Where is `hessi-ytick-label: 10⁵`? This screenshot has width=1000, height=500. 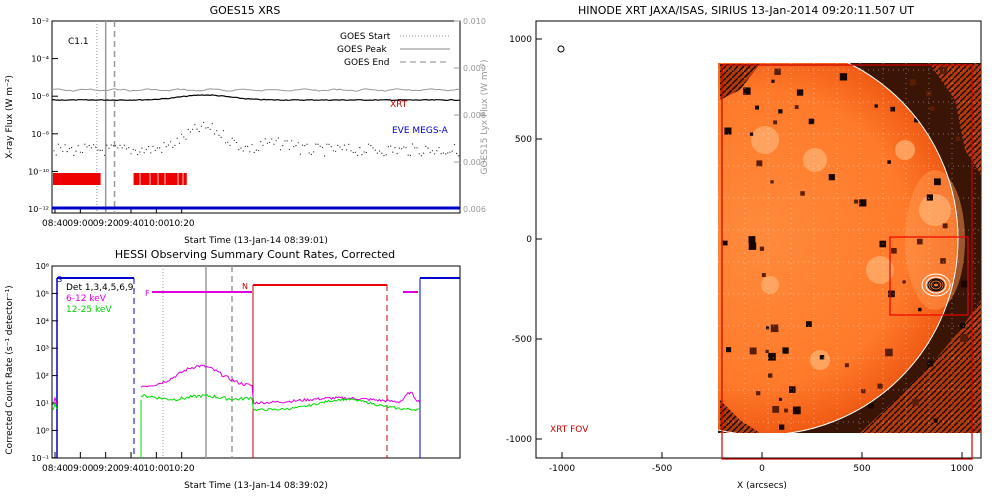 hessi-ytick-label: 10⁵ is located at coordinates (42, 293).